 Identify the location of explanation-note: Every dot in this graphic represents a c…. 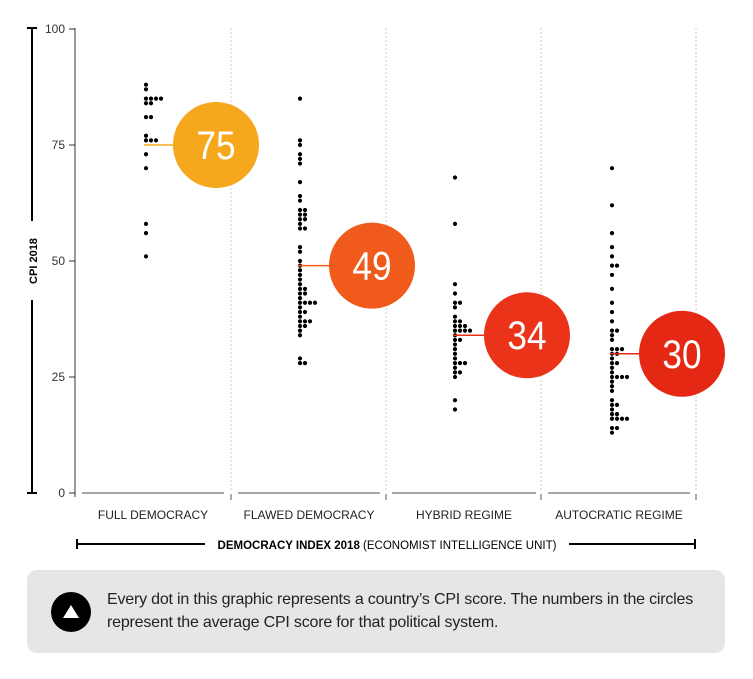
(376, 611).